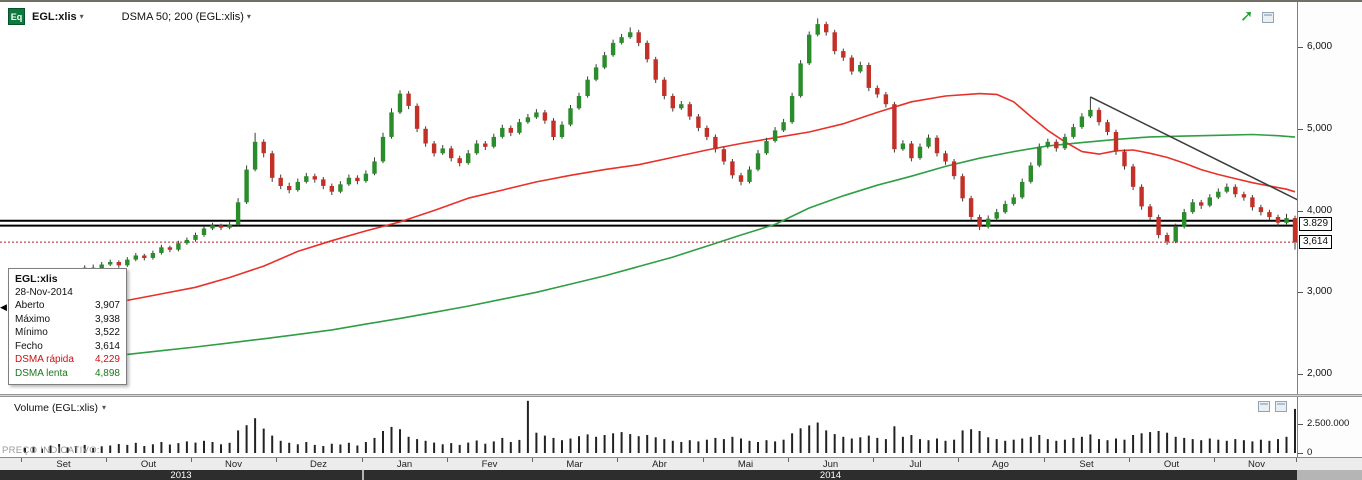 This screenshot has width=1362, height=480. What do you see at coordinates (44, 292) in the screenshot?
I see `tooltip-date: 28-Nov-2014` at bounding box center [44, 292].